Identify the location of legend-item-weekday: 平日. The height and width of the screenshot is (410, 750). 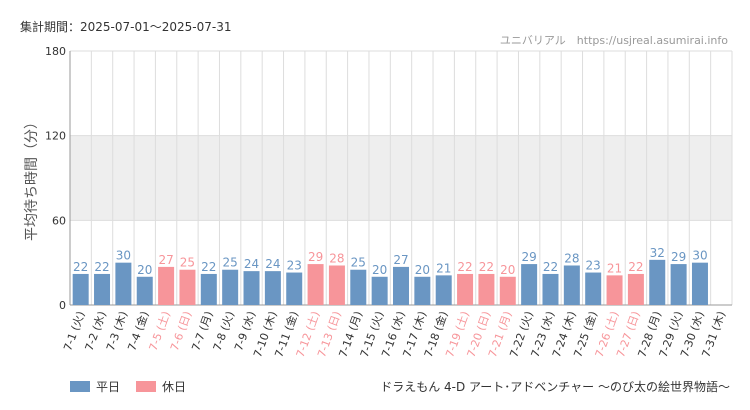
(95, 386).